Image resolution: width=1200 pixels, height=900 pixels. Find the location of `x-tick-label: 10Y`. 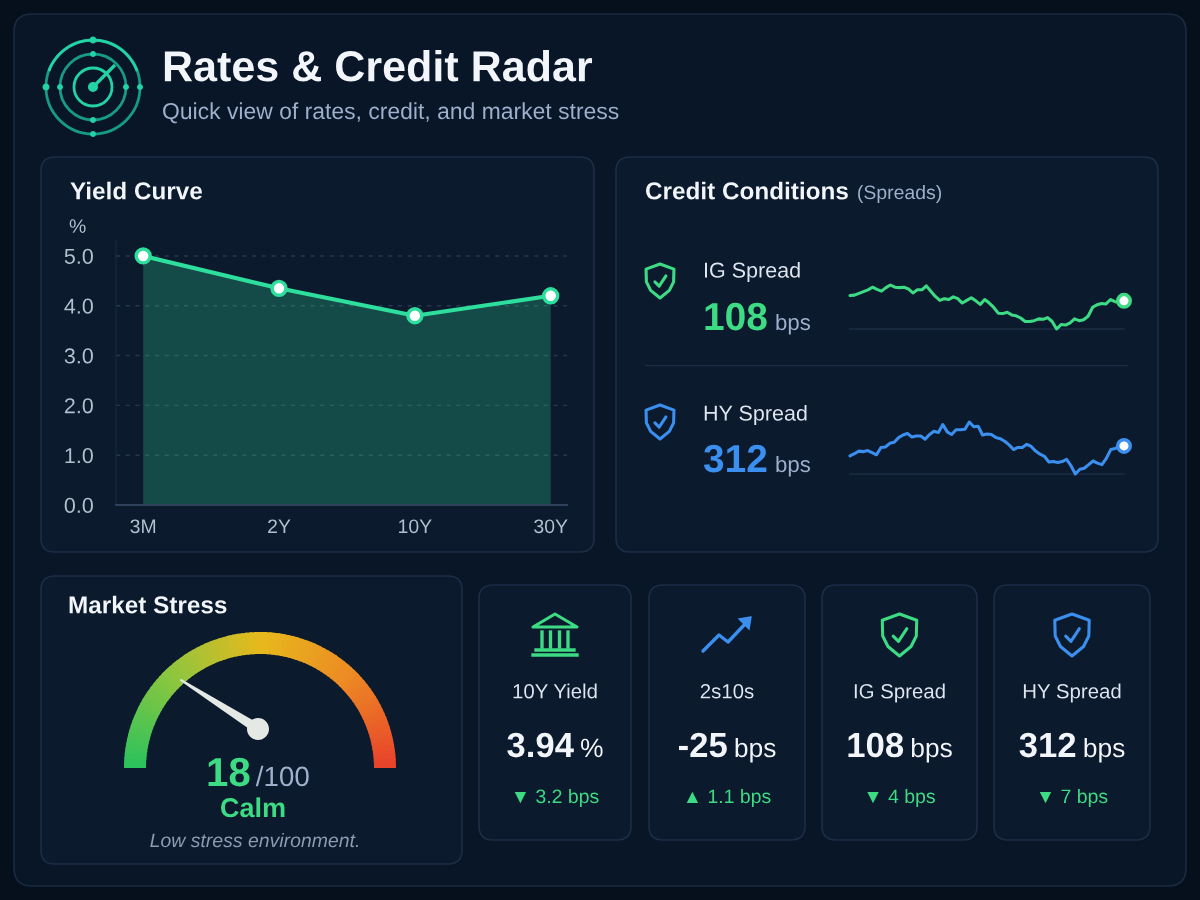

x-tick-label: 10Y is located at coordinates (415, 526).